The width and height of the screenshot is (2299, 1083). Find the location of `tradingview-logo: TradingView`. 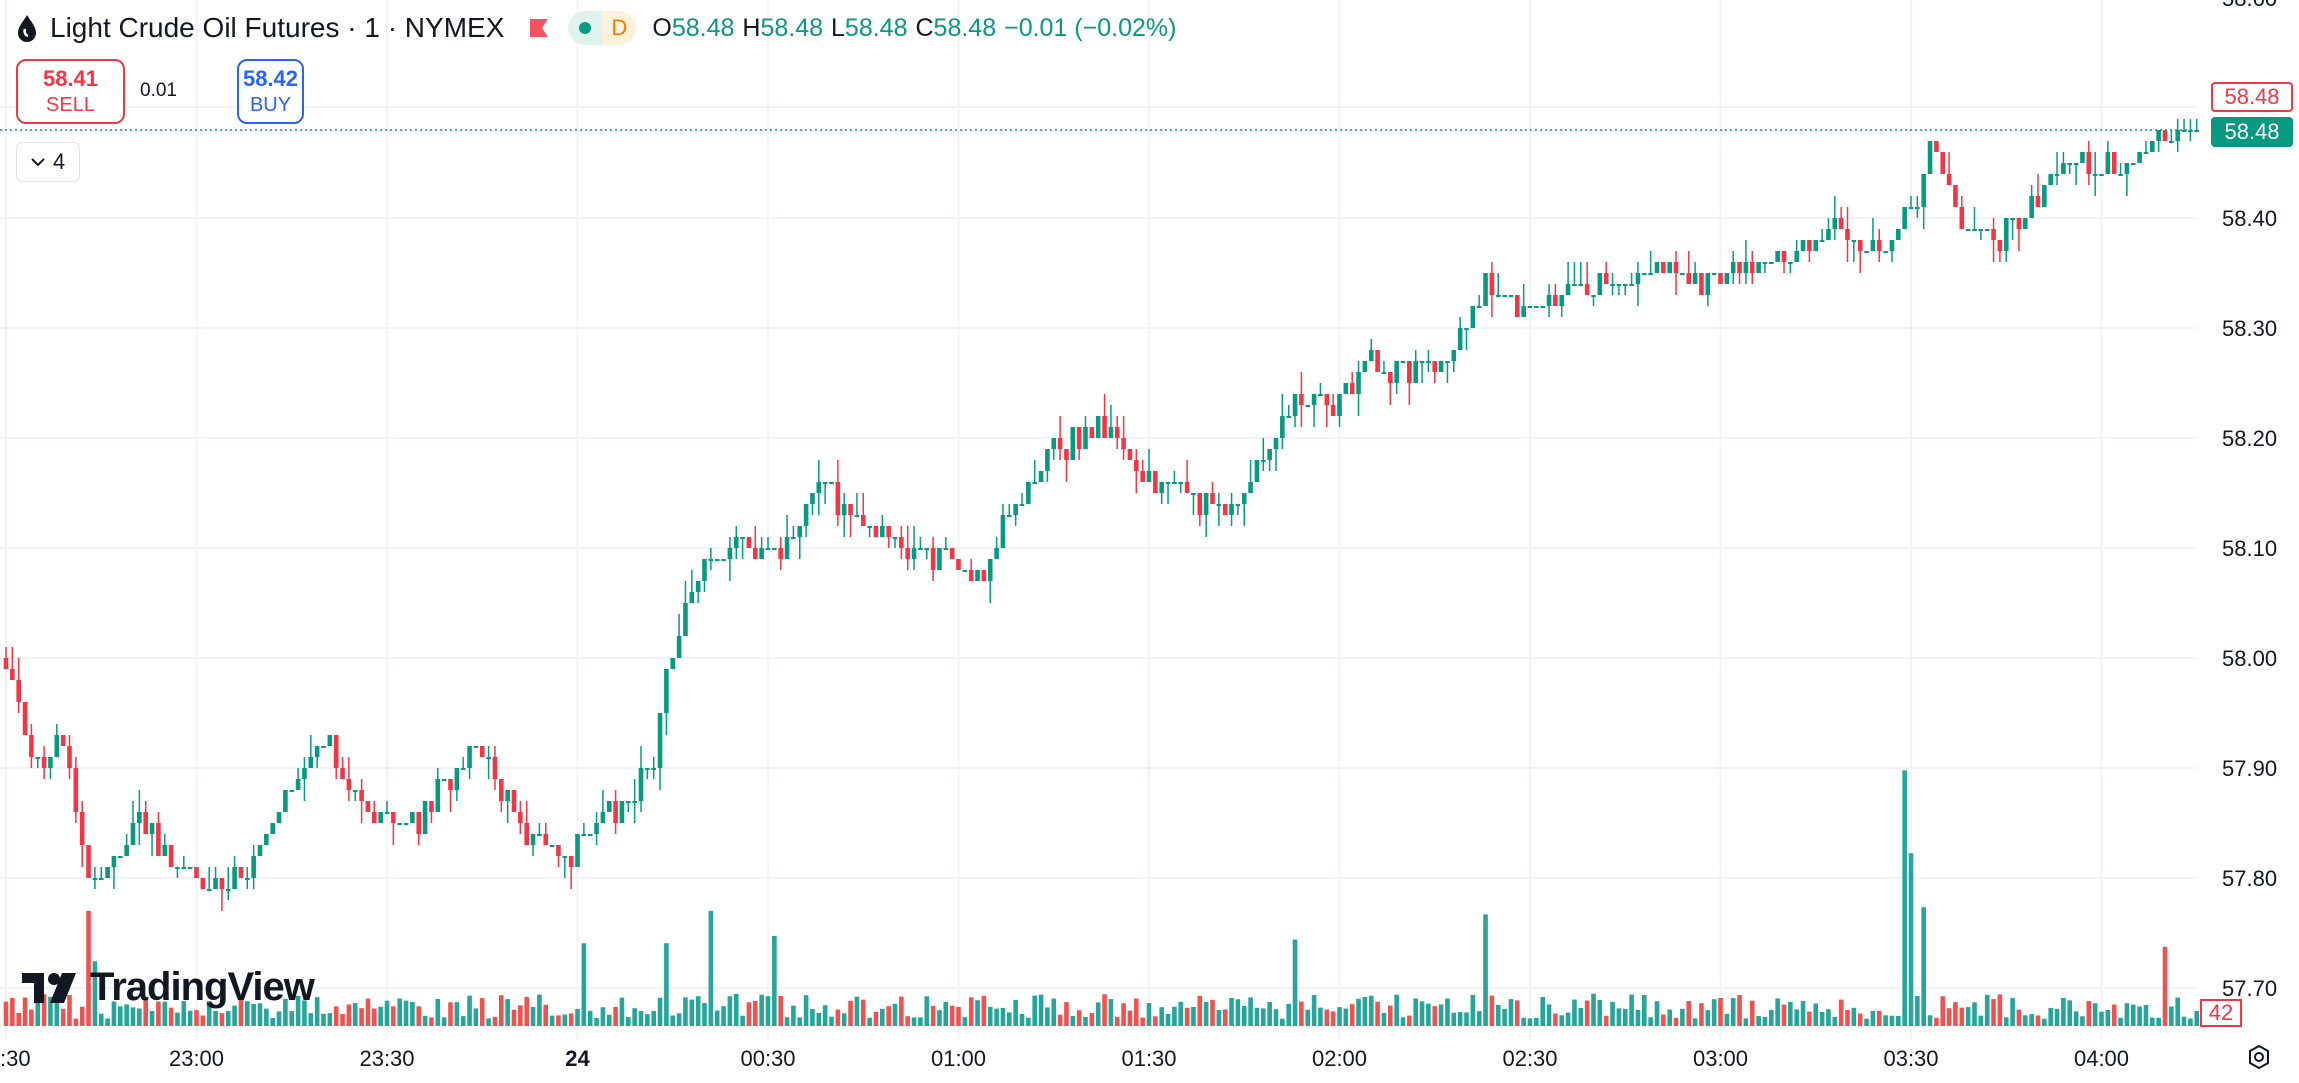

tradingview-logo: TradingView is located at coordinates (168, 987).